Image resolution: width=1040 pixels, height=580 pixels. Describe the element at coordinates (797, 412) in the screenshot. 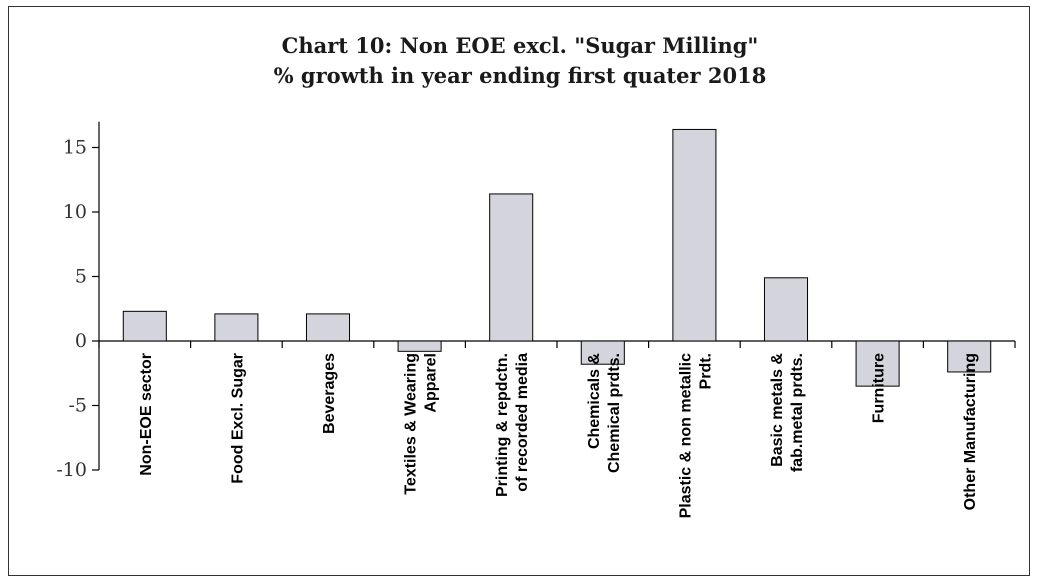

I see `x-tick-label-line: fab.metal prdts.` at that location.